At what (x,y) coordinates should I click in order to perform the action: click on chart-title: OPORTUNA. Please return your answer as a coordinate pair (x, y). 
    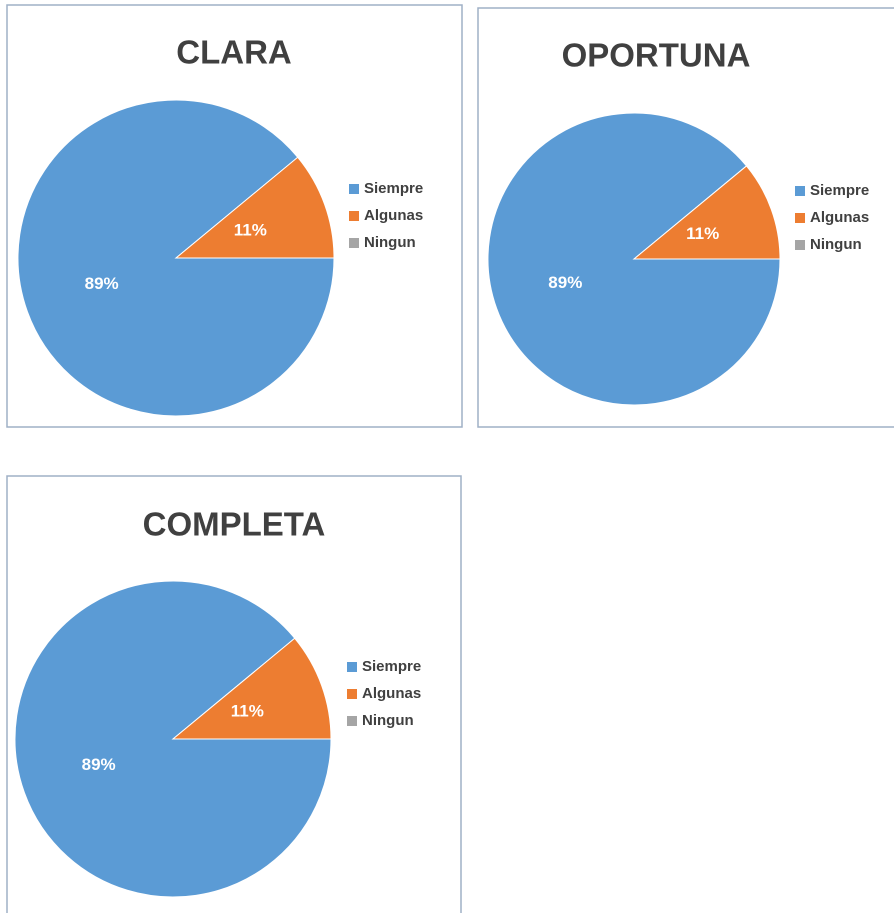
    Looking at the image, I should click on (656, 55).